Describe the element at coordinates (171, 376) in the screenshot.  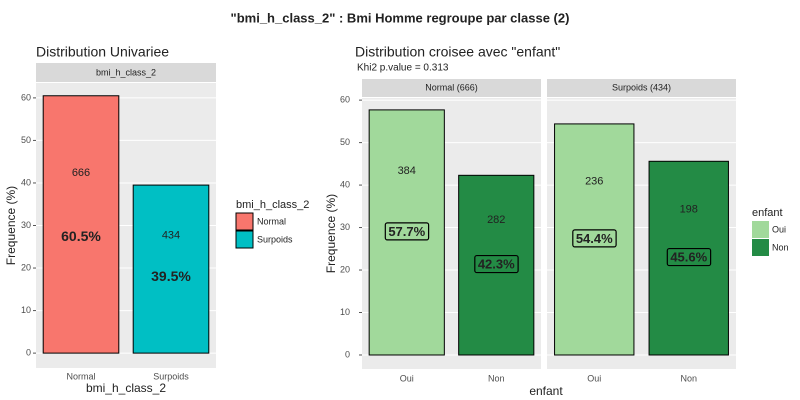
I see `x-tick-label: Surpoids` at that location.